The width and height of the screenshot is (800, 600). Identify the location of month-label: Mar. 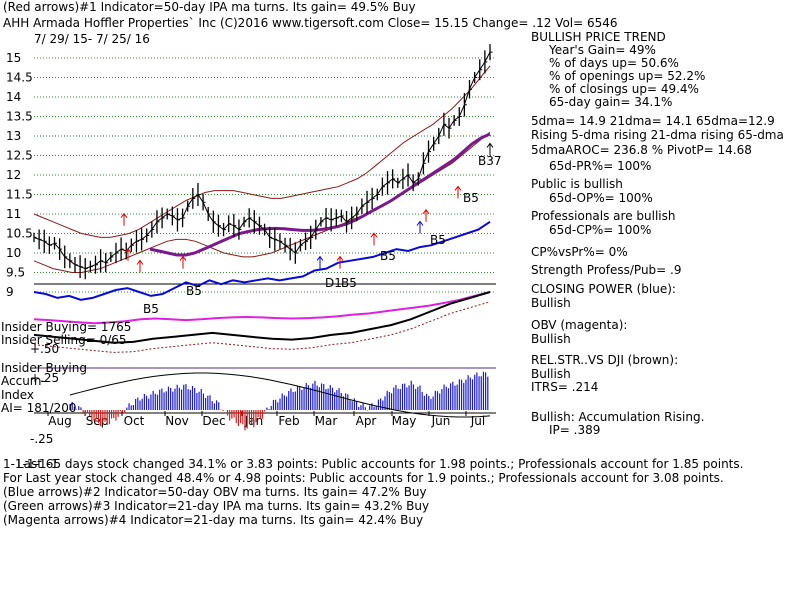
(326, 421).